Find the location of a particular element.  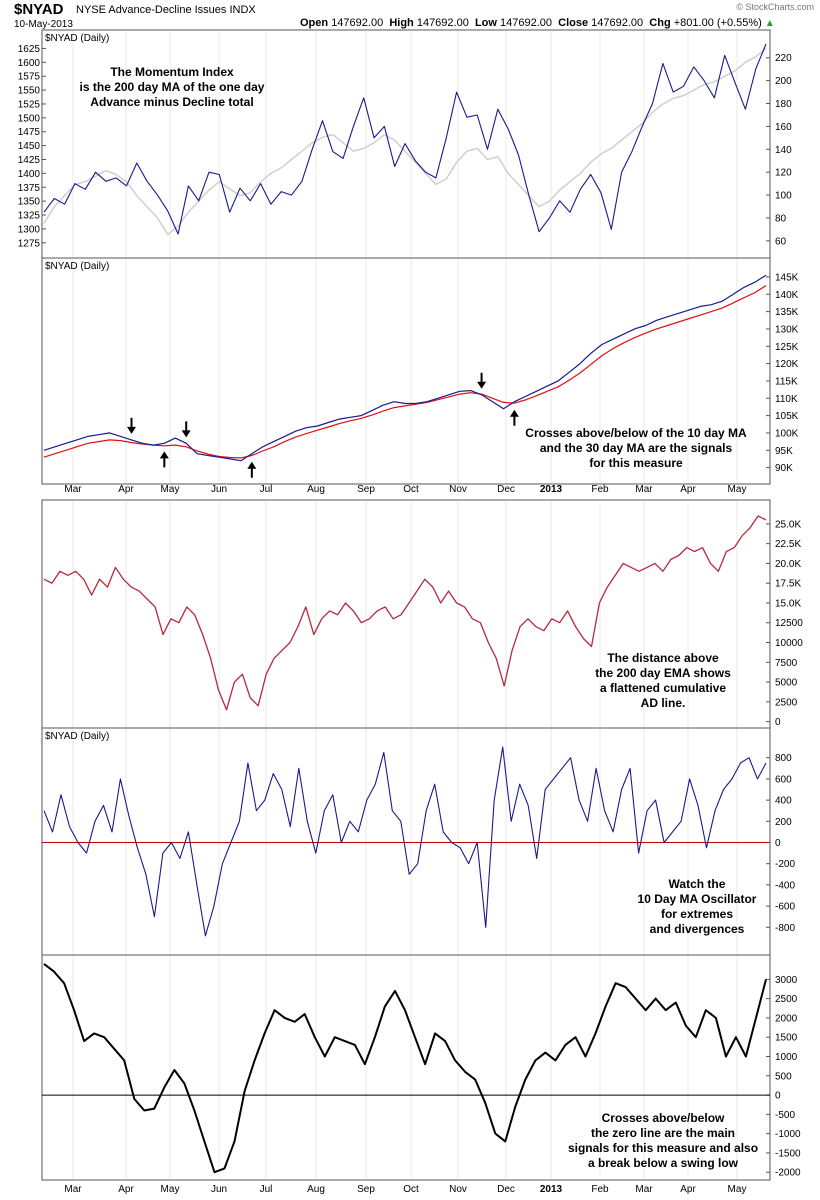

month-label-oct: Oct is located at coordinates (411, 489).